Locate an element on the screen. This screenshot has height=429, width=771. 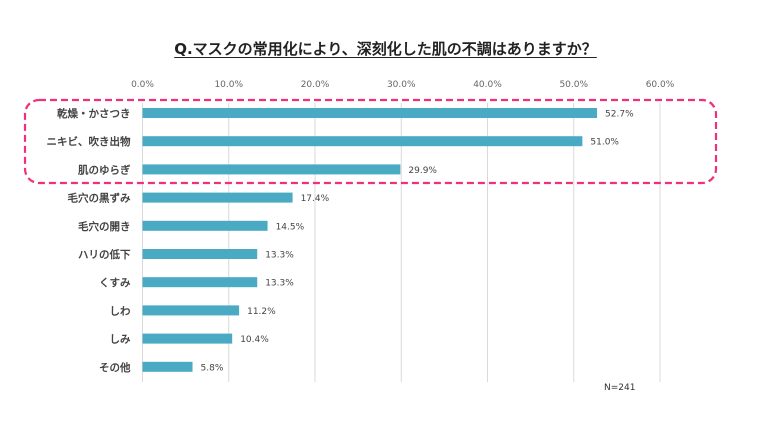
data-label: 52.7% is located at coordinates (619, 115).